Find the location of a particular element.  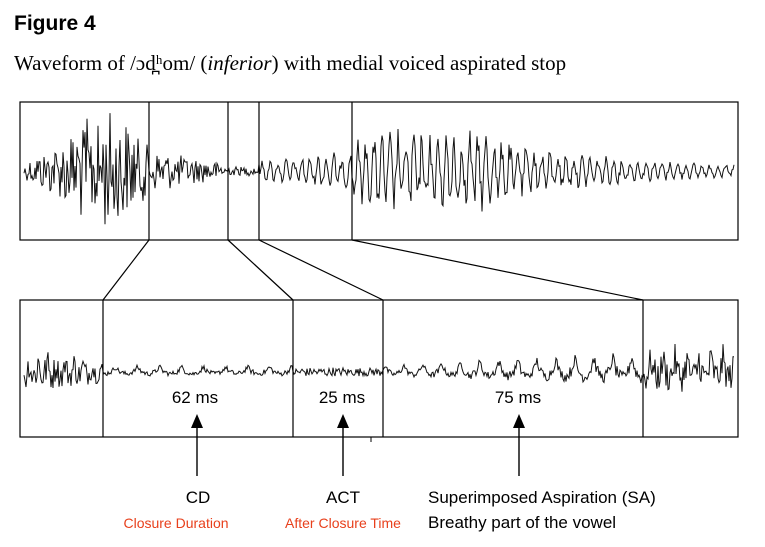

cd-description: Closure Duration is located at coordinates (175, 523).